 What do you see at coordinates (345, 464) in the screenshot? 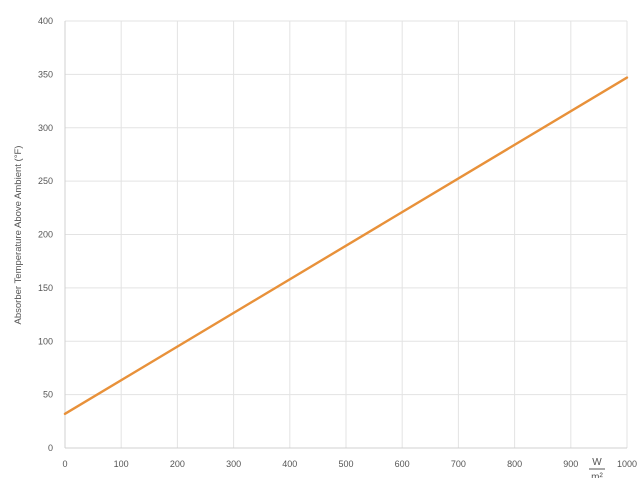
I see `x-tick-label: 500` at bounding box center [345, 464].